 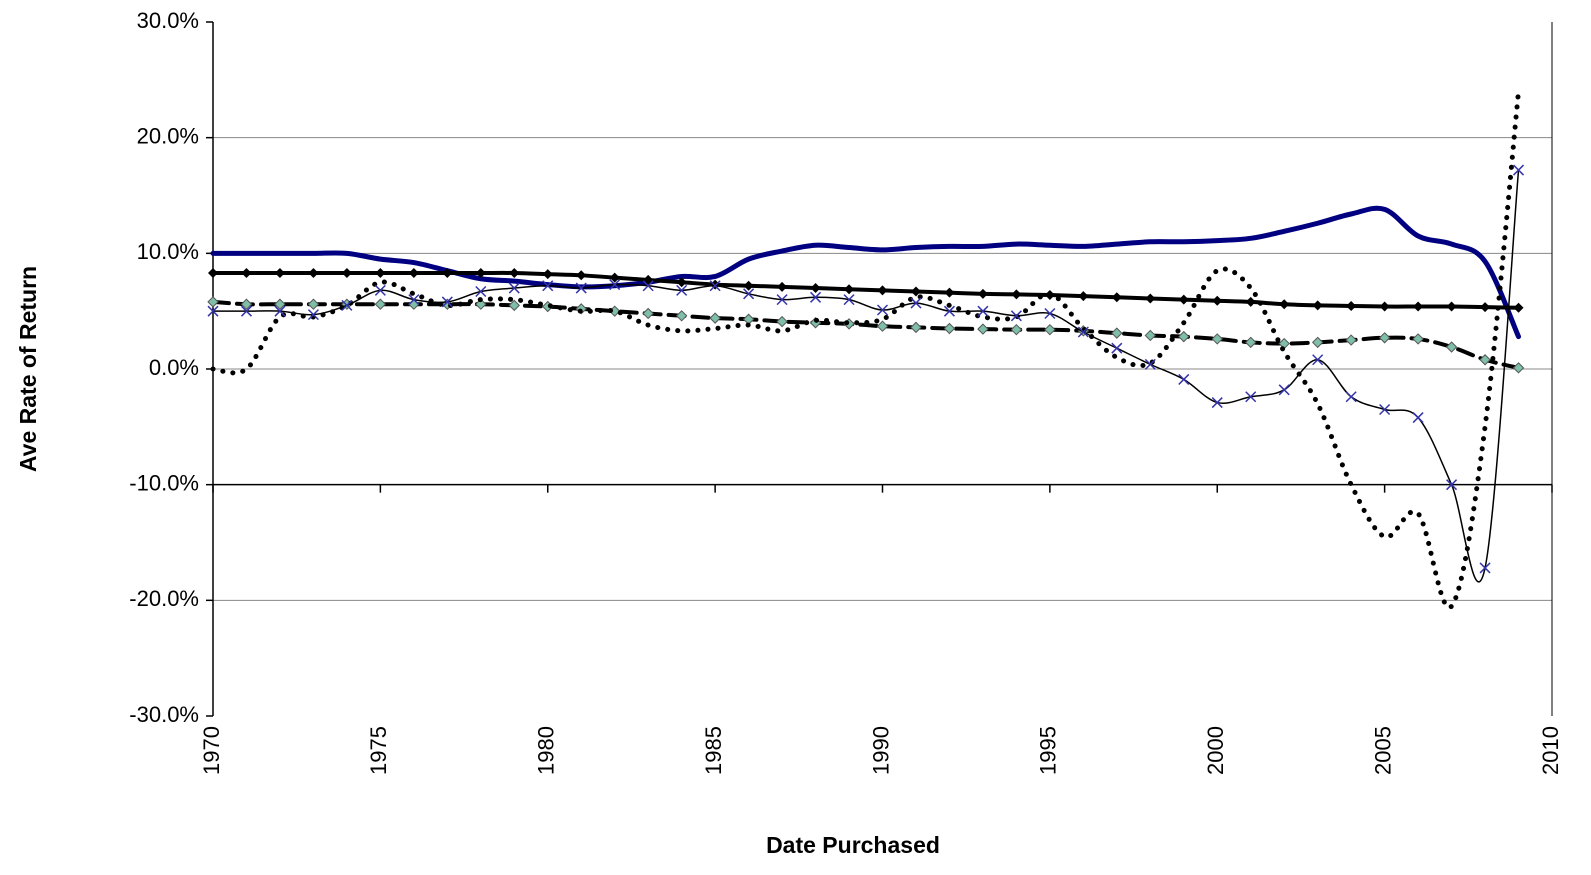 I want to click on y-tick-label: -30.0%, so click(x=164, y=714).